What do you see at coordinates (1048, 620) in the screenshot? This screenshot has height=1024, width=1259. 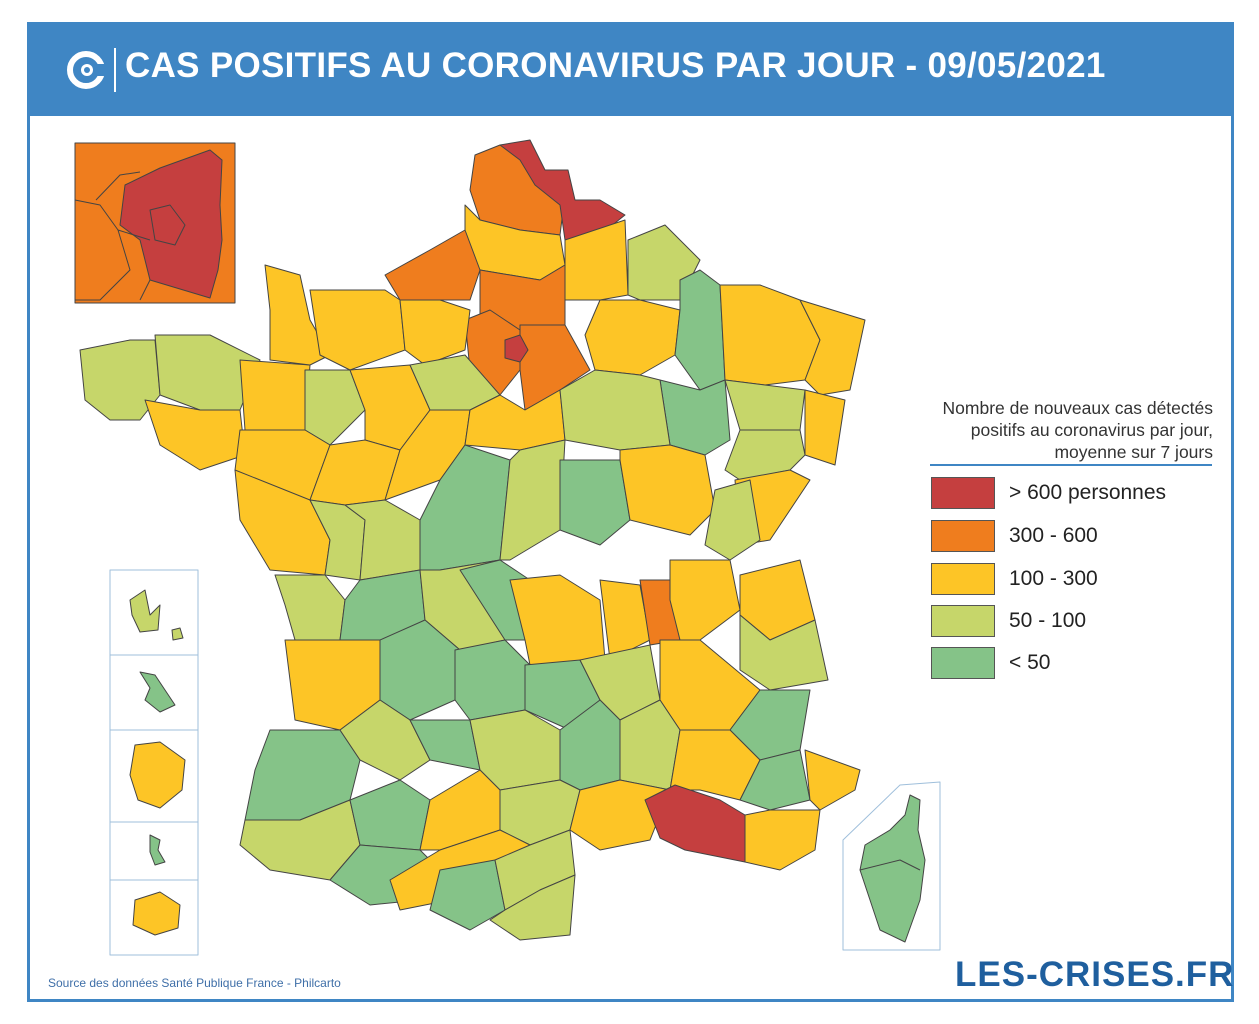 I see `legend-label: 50 - 100` at bounding box center [1048, 620].